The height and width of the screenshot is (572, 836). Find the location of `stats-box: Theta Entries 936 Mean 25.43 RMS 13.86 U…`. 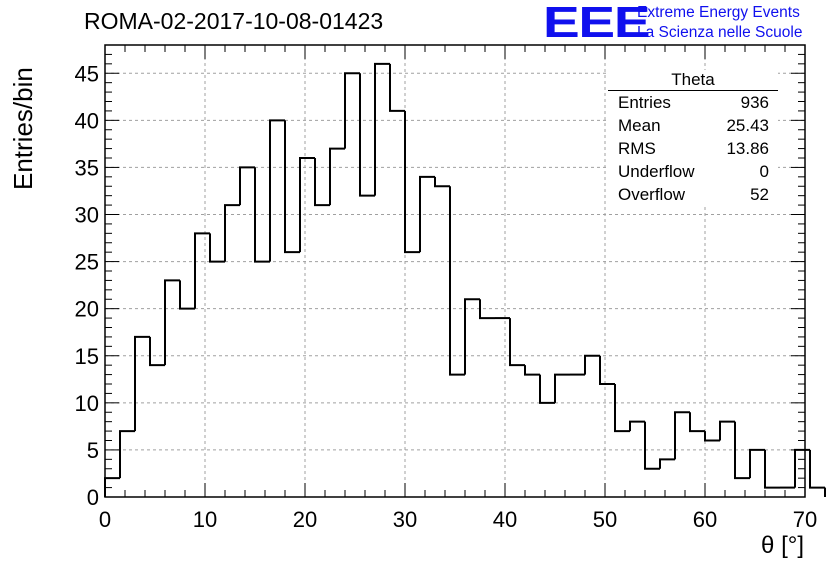

stats-box: Theta Entries 936 Mean 25.43 RMS 13.86 U… is located at coordinates (693, 138).